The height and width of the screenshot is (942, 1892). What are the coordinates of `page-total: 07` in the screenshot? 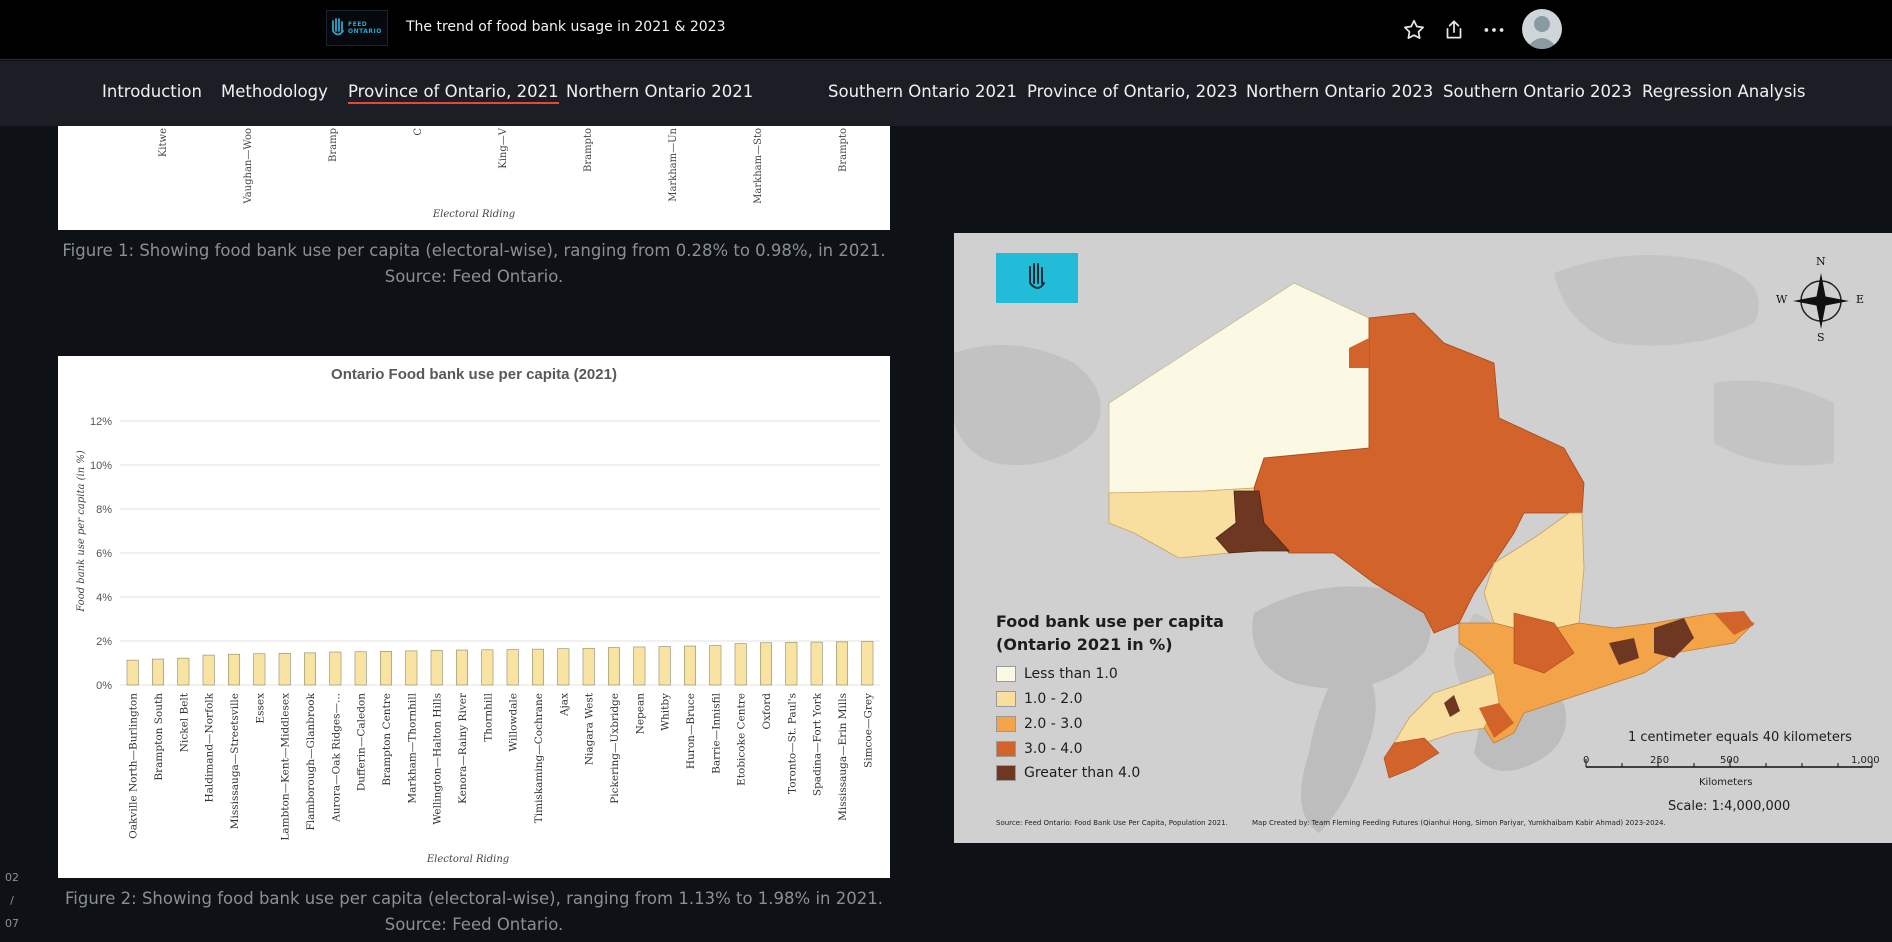 It's located at (12, 923).